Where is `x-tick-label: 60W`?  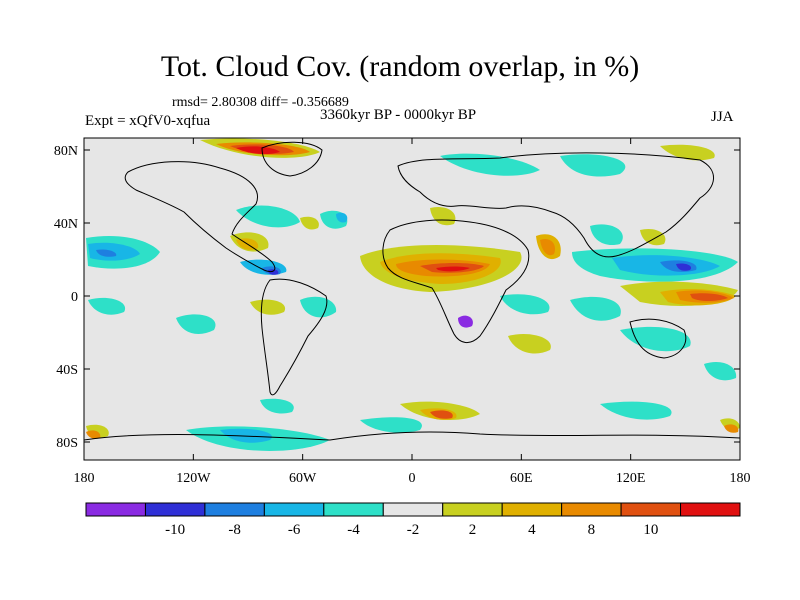 x-tick-label: 60W is located at coordinates (303, 478).